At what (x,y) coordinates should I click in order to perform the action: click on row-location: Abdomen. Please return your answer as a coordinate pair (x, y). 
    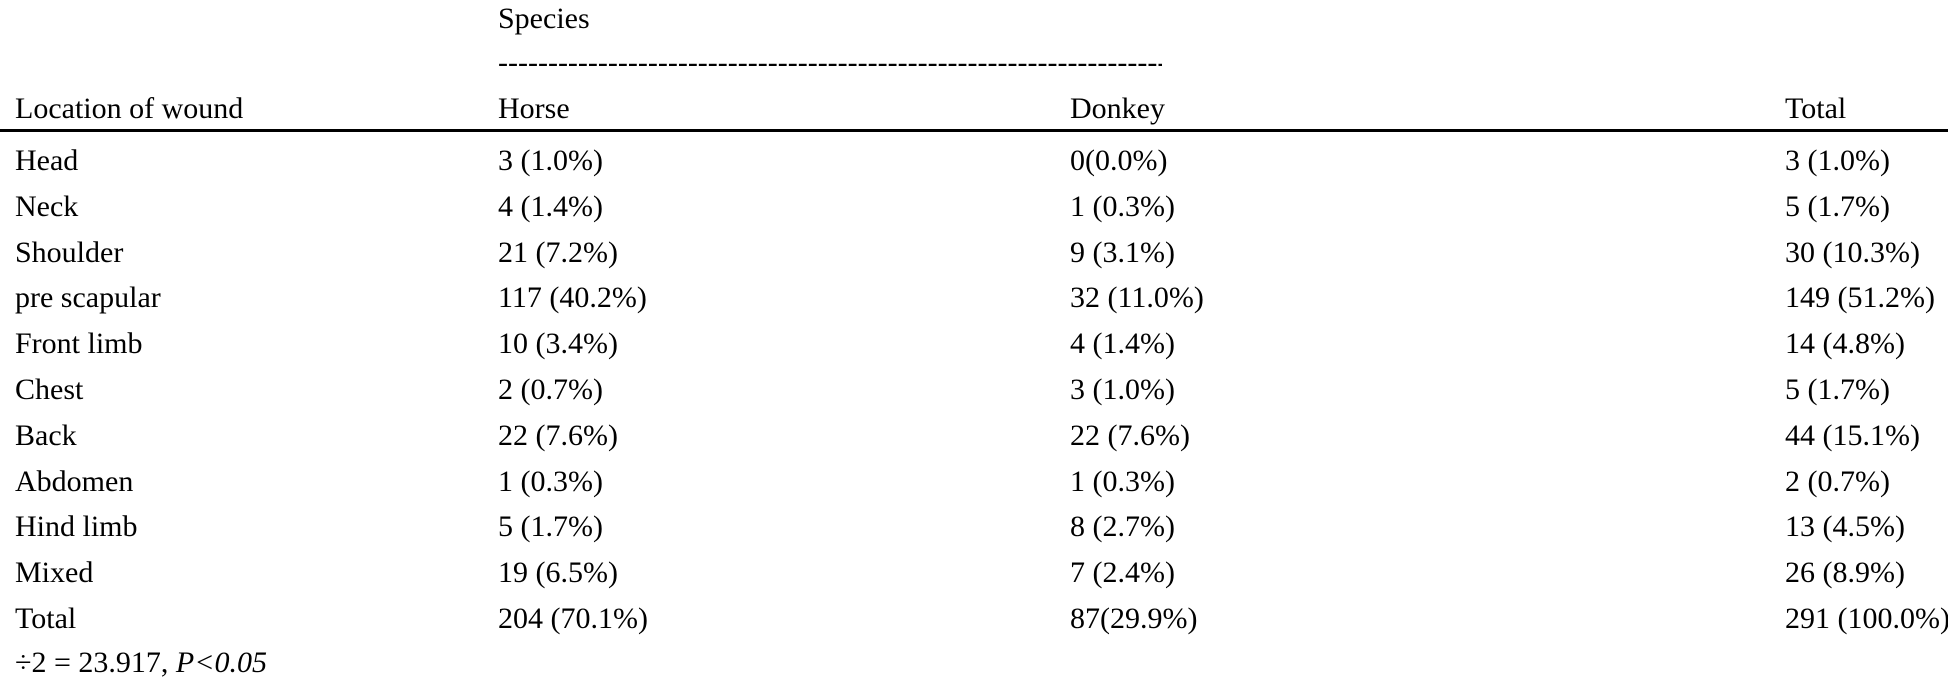
    Looking at the image, I should click on (74, 481).